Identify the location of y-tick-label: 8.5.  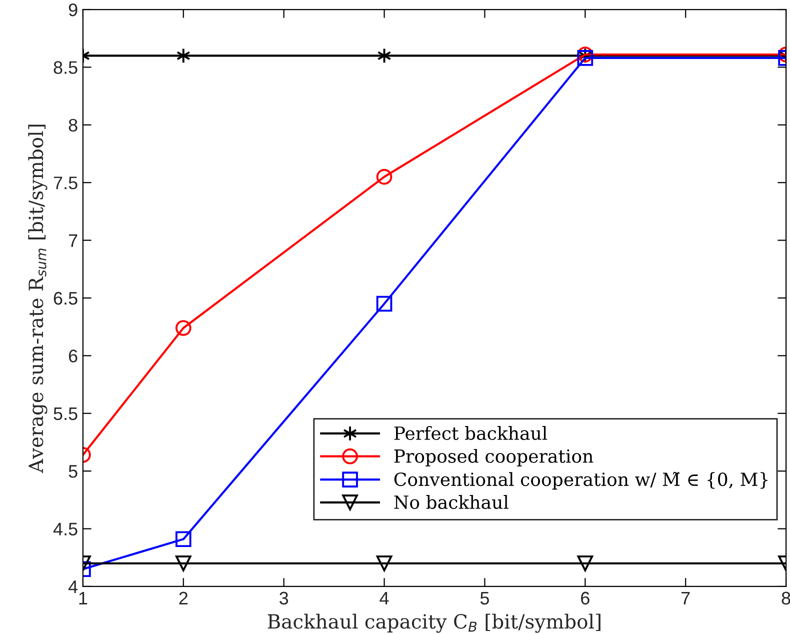
(66, 67).